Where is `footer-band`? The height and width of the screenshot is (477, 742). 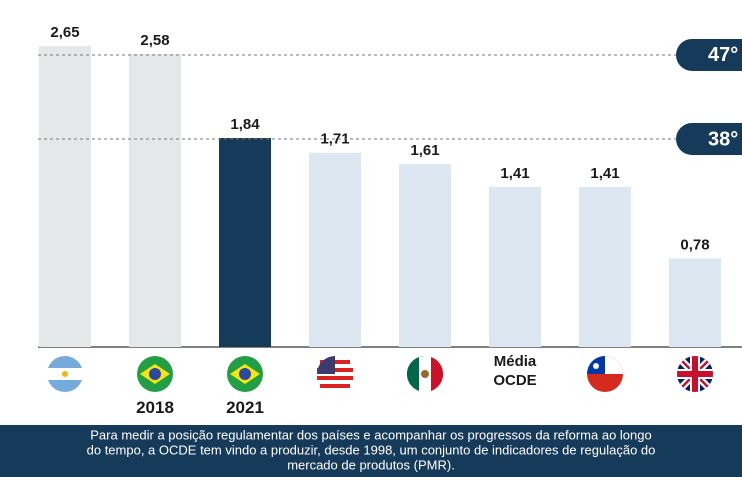 footer-band is located at coordinates (371, 451).